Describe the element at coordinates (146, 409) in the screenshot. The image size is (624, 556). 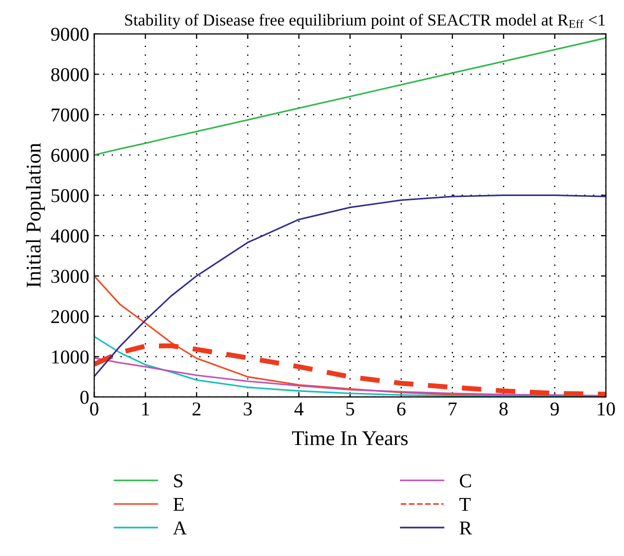
I see `x-tick-label: 1` at that location.